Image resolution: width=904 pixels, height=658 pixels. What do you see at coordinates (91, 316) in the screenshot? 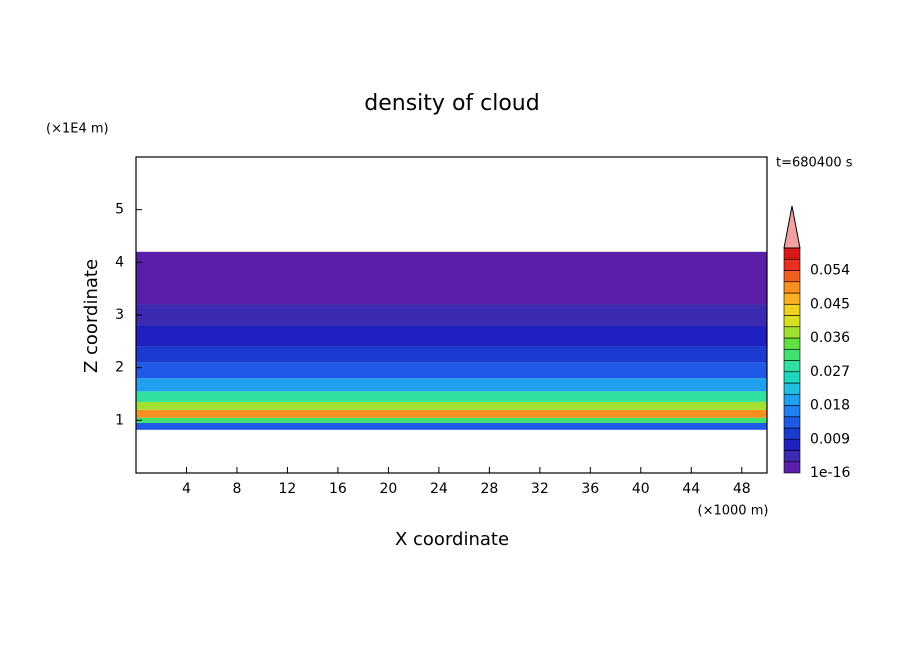
I see `y-axis-label: Z coordinate` at bounding box center [91, 316].